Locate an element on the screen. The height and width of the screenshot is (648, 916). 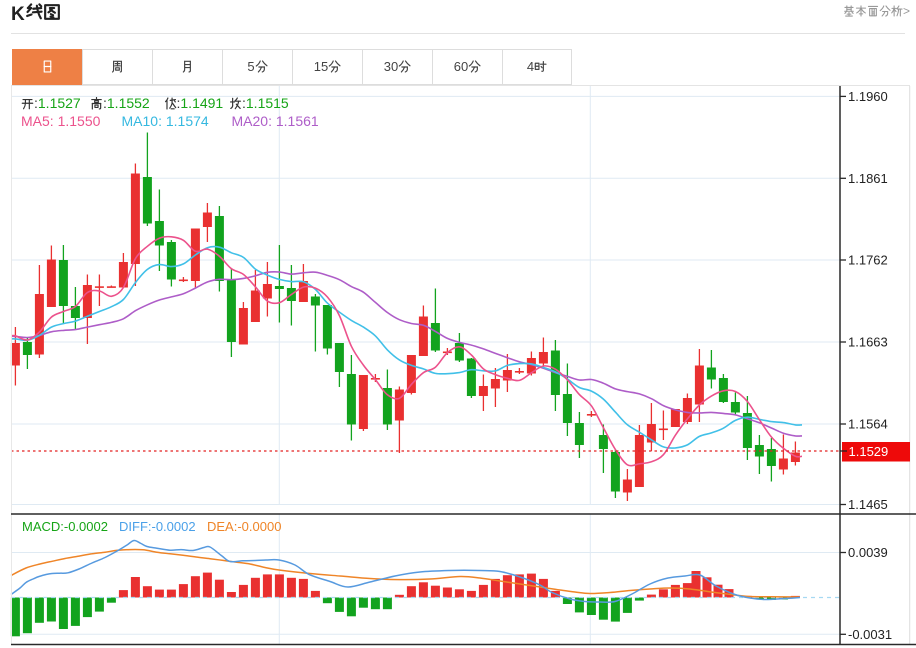
svg-text: 0.0039 is located at coordinates (868, 552).